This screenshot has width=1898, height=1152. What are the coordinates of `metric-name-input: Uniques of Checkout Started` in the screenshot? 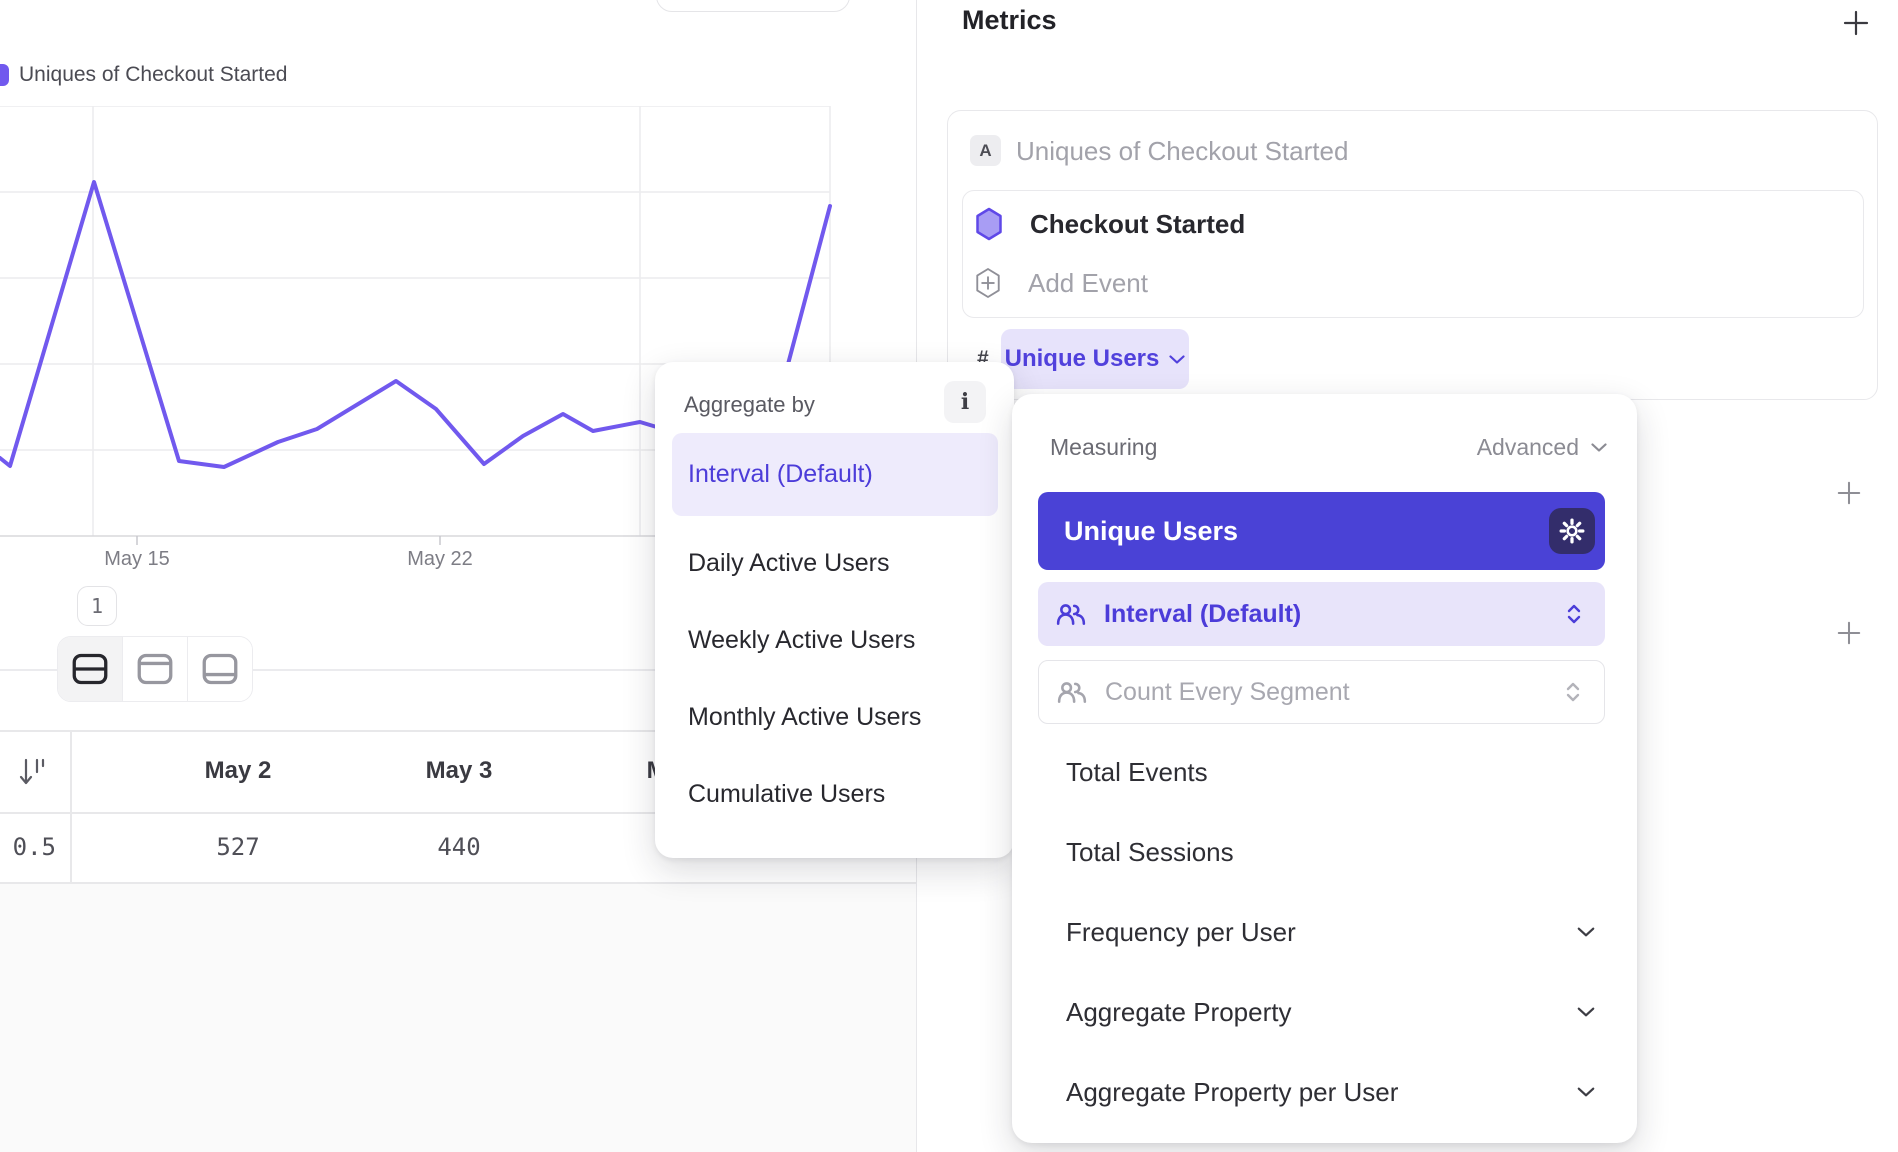 It's located at (1182, 151).